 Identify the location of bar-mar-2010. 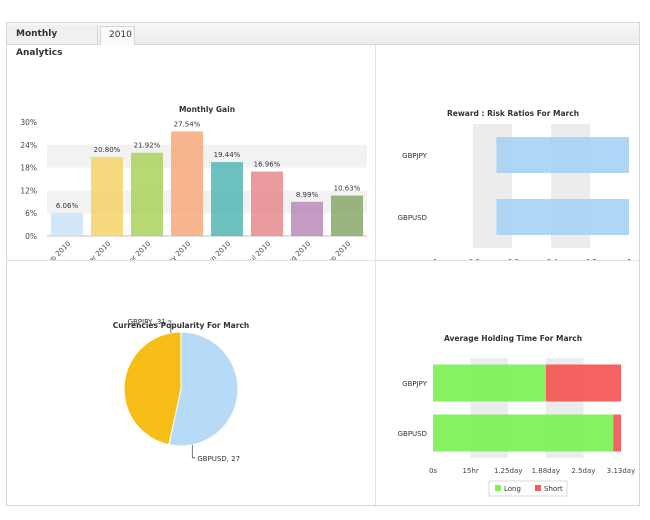
(107, 196).